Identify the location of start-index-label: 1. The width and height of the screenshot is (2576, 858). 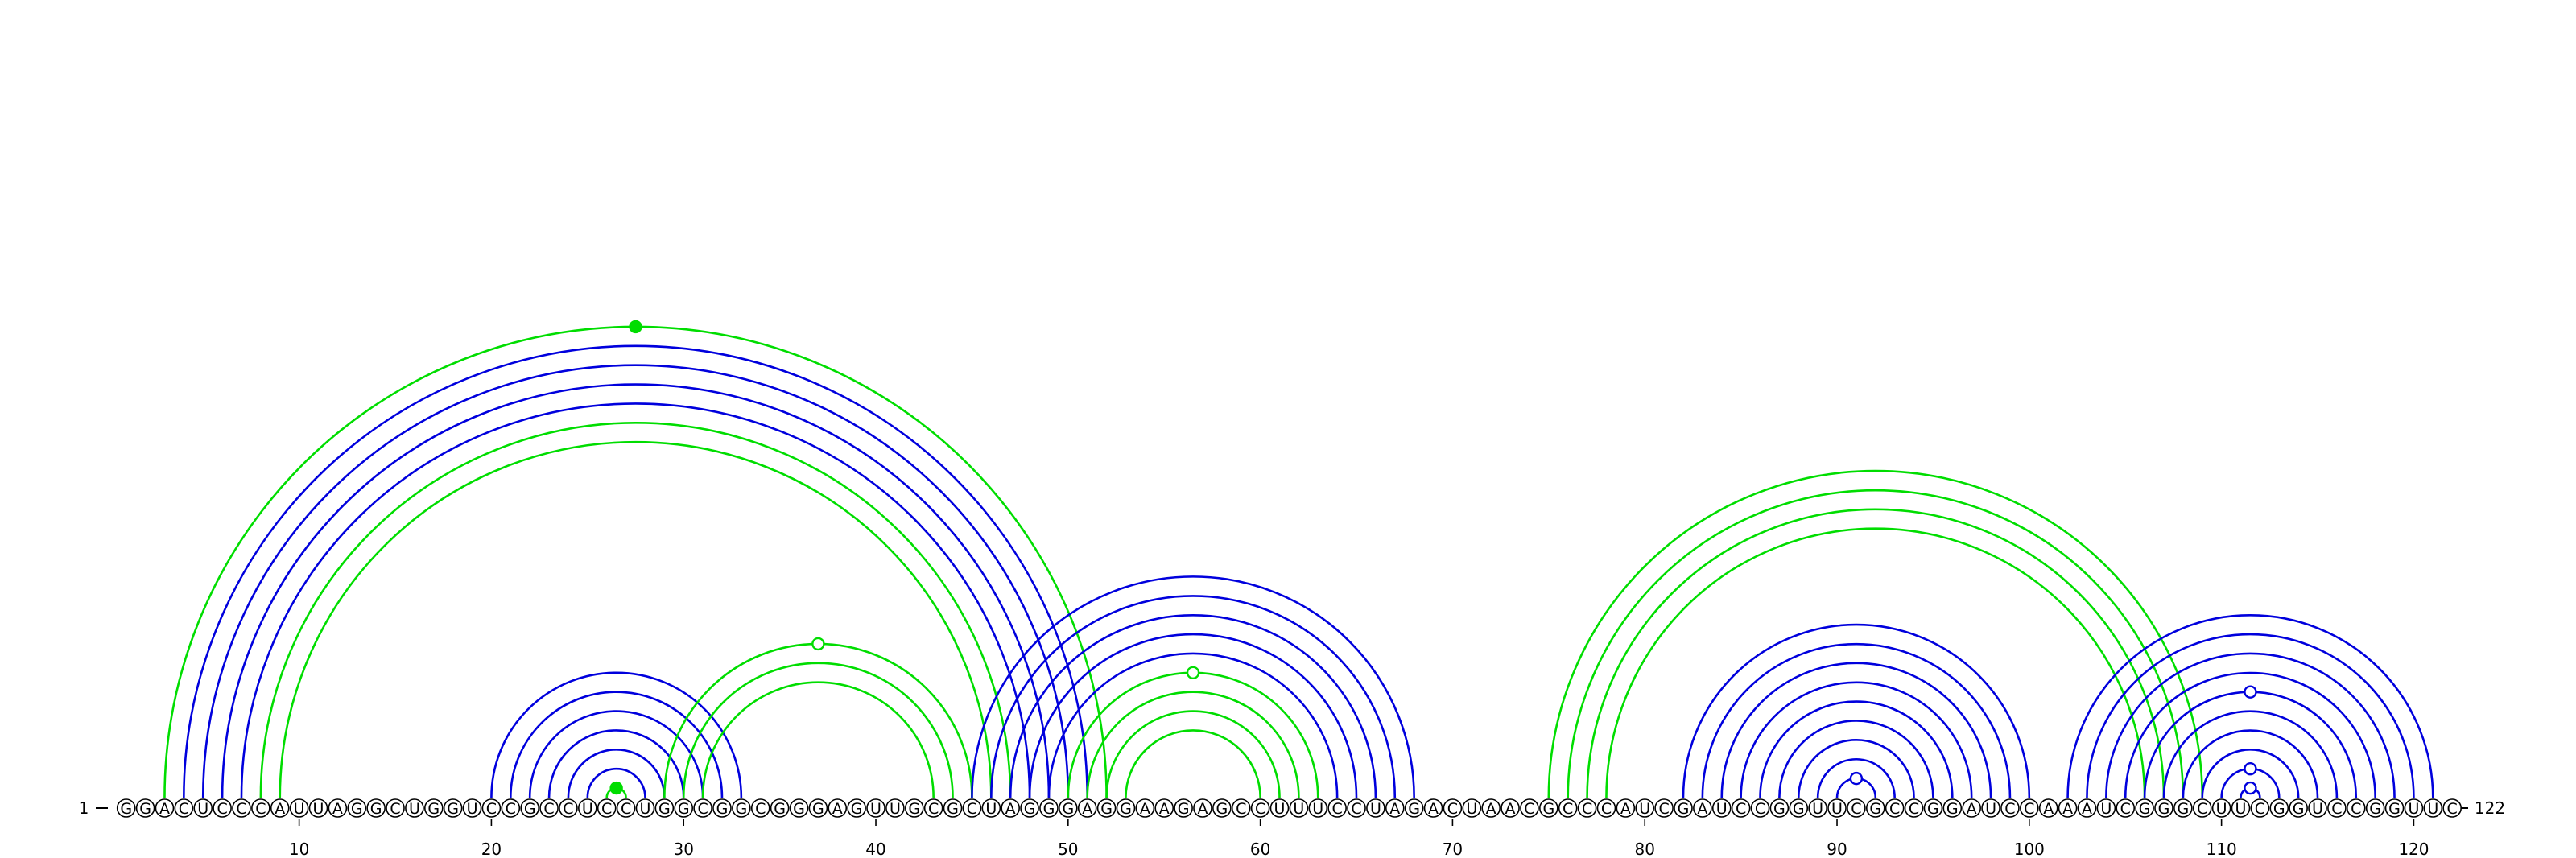
(84, 808).